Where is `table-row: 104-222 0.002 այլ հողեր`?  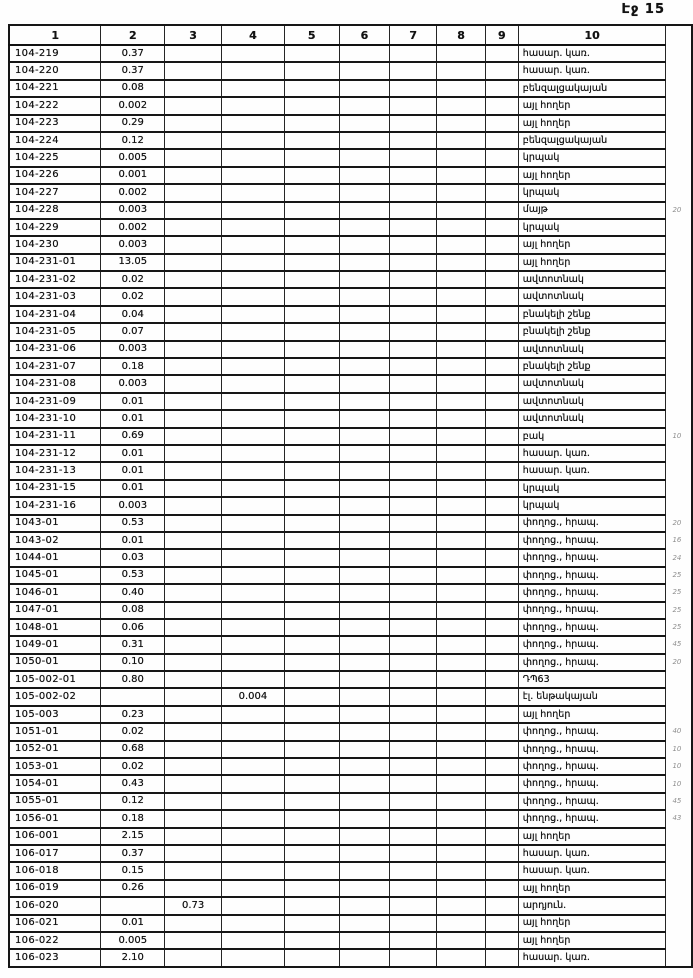 table-row: 104-222 0.002 այլ հողեր is located at coordinates (350, 106).